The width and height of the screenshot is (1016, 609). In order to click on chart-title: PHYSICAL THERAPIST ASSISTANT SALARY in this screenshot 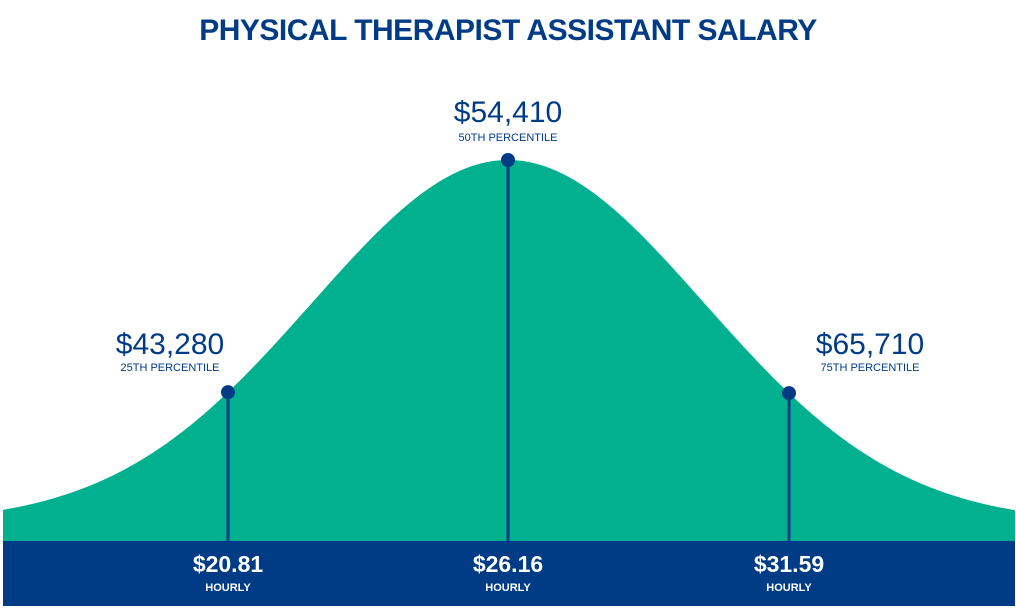, I will do `click(508, 30)`.